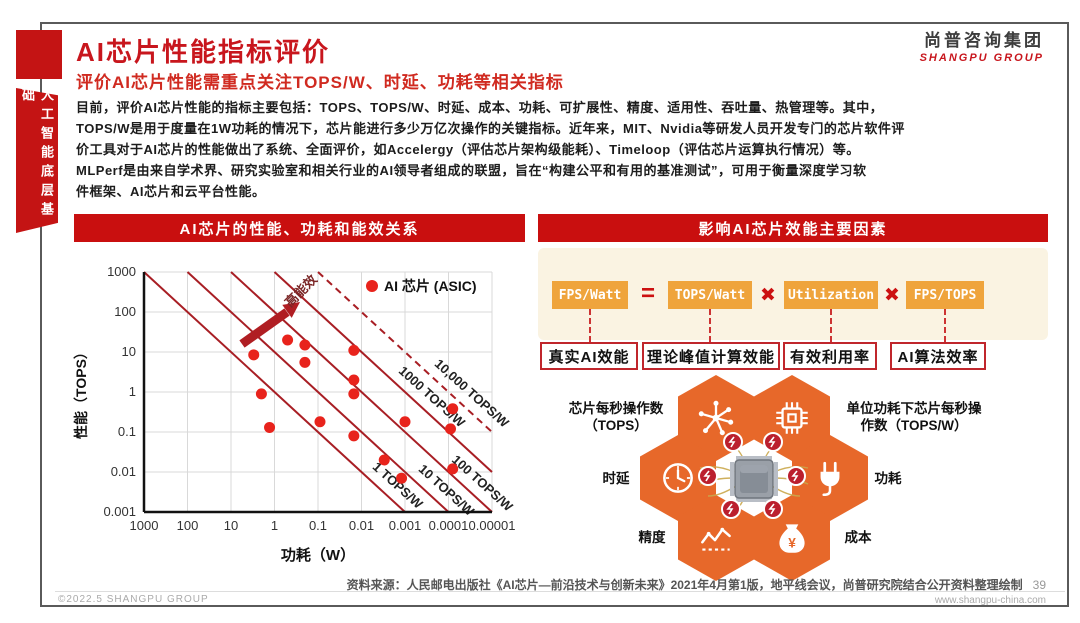  What do you see at coordinates (81, 392) in the screenshot?
I see `svg-text: 性能（TOPS）` at bounding box center [81, 392].